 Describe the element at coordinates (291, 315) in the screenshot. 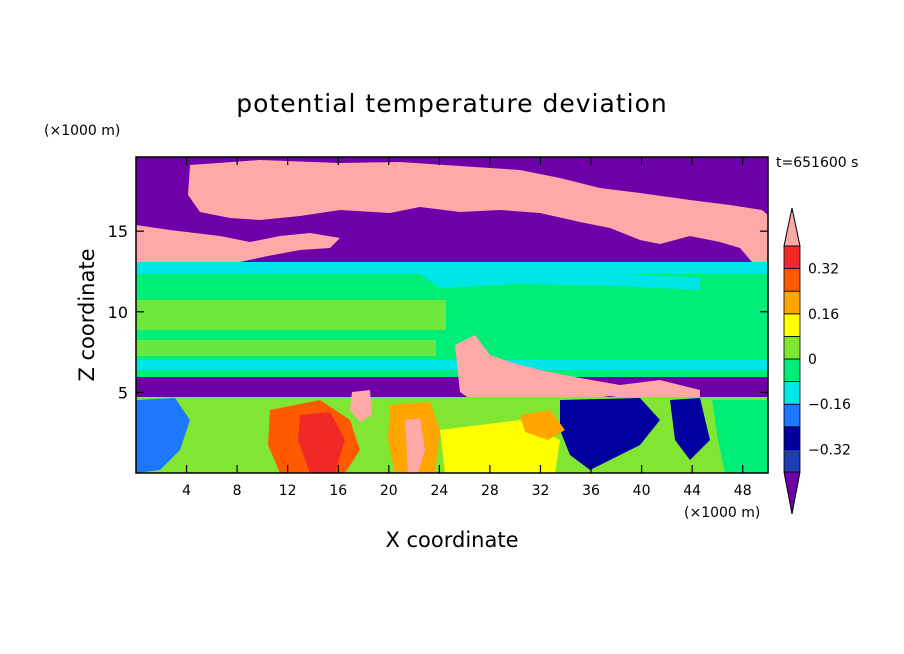

I see `mid-light-band` at that location.